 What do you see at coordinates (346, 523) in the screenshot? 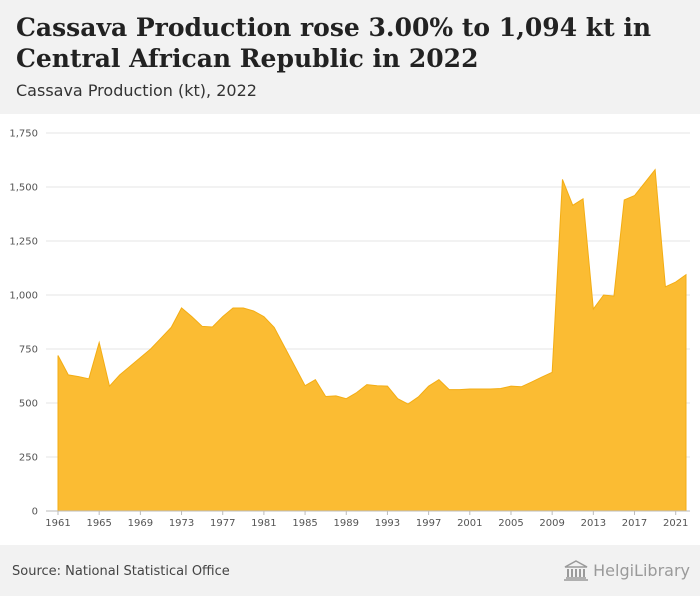
I see `x-tick-label: 1989` at bounding box center [346, 523].